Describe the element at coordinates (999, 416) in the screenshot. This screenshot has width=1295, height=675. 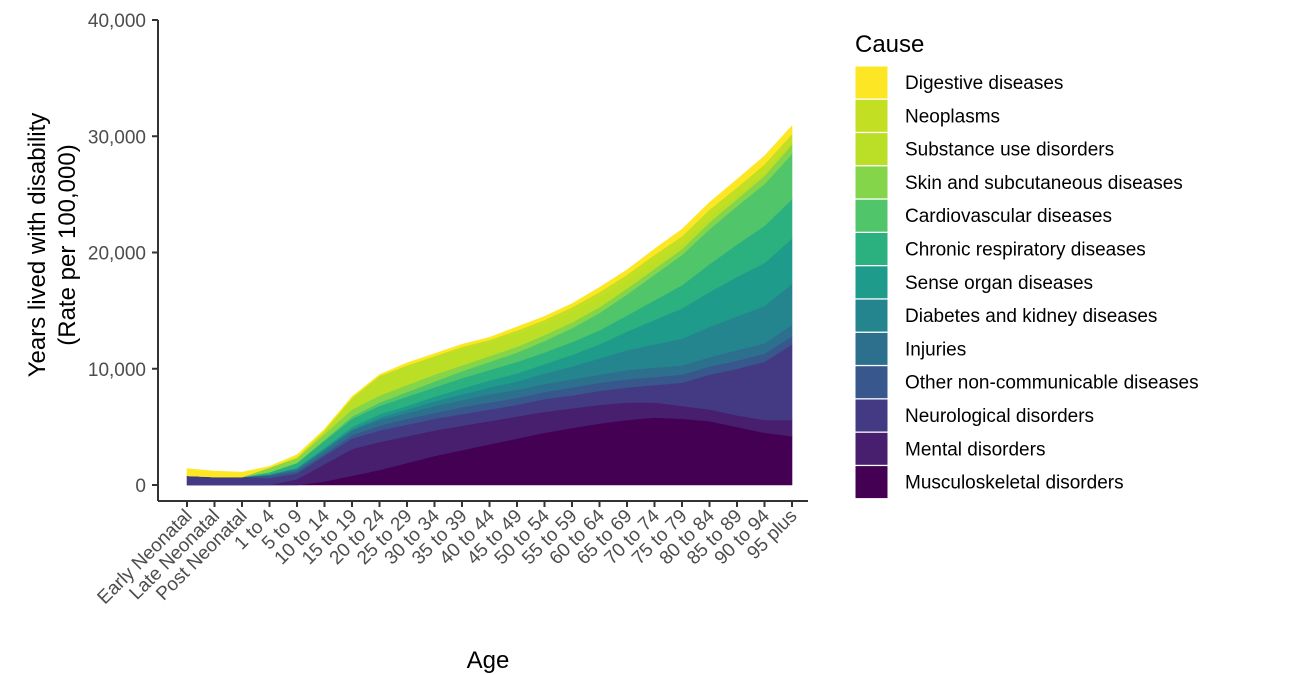
I see `legend-label: Neurological disorders` at that location.